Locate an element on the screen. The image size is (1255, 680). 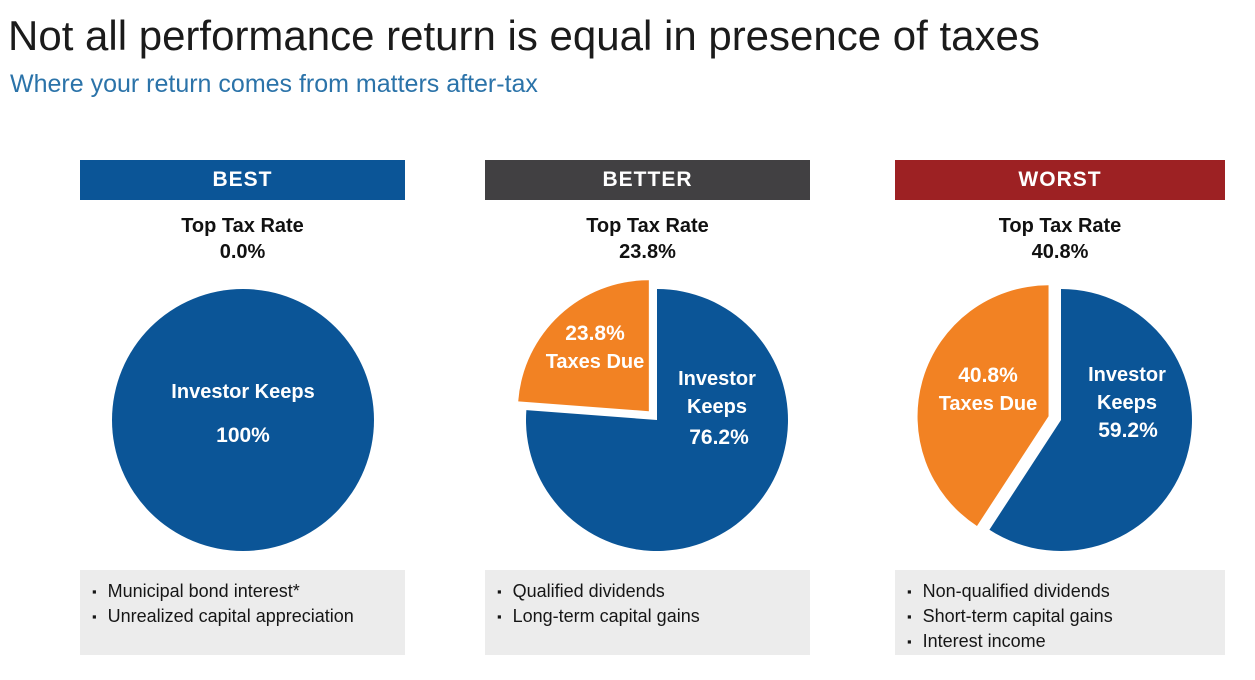
pie-chart-worst: Investor Keeps 59.2% 40.8% Taxes Due is located at coordinates (1054, 418).